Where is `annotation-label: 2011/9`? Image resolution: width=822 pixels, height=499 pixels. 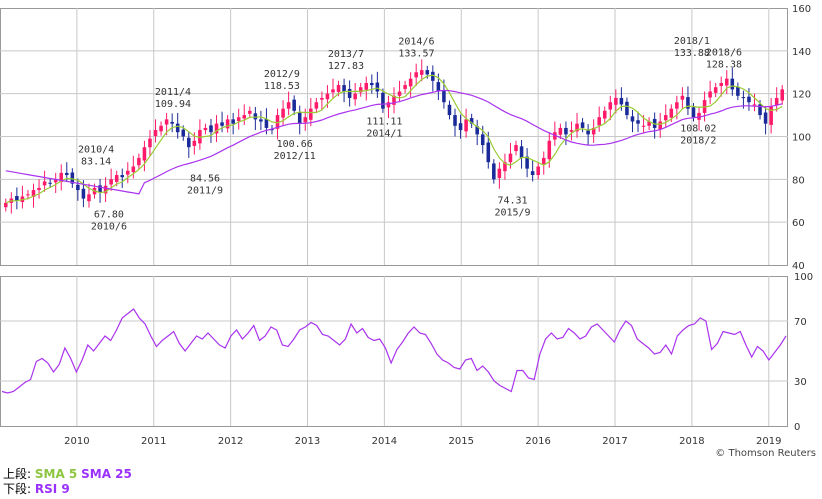
annotation-label: 2011/9 is located at coordinates (205, 191).